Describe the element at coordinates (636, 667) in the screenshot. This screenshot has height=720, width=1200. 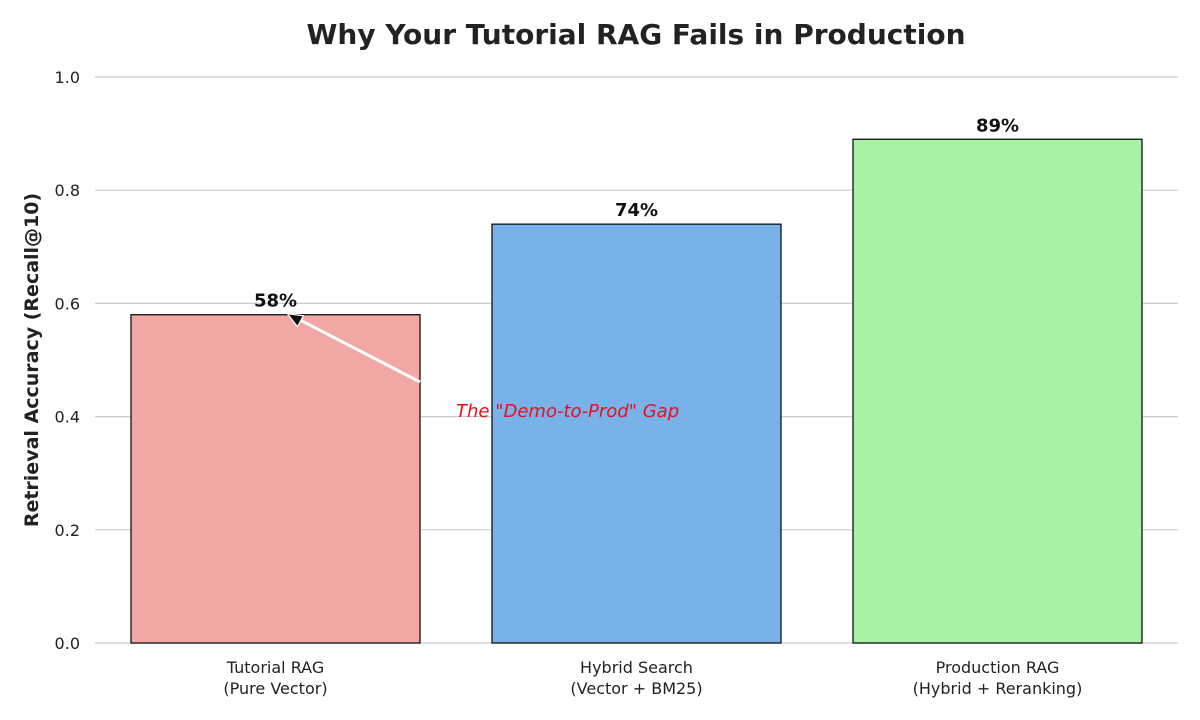
I see `x-tick-label: Hybrid Search` at that location.